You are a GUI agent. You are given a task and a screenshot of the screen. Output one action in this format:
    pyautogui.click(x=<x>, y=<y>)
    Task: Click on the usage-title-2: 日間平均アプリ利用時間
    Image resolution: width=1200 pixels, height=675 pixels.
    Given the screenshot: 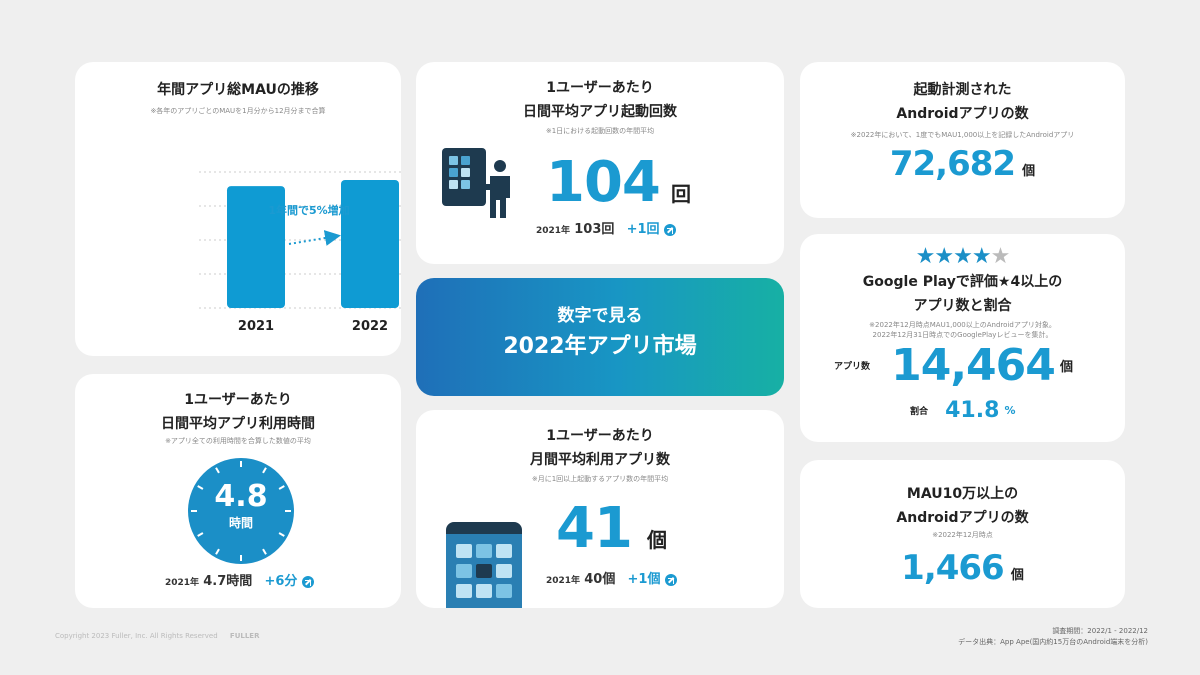 What is the action you would take?
    pyautogui.click(x=238, y=424)
    